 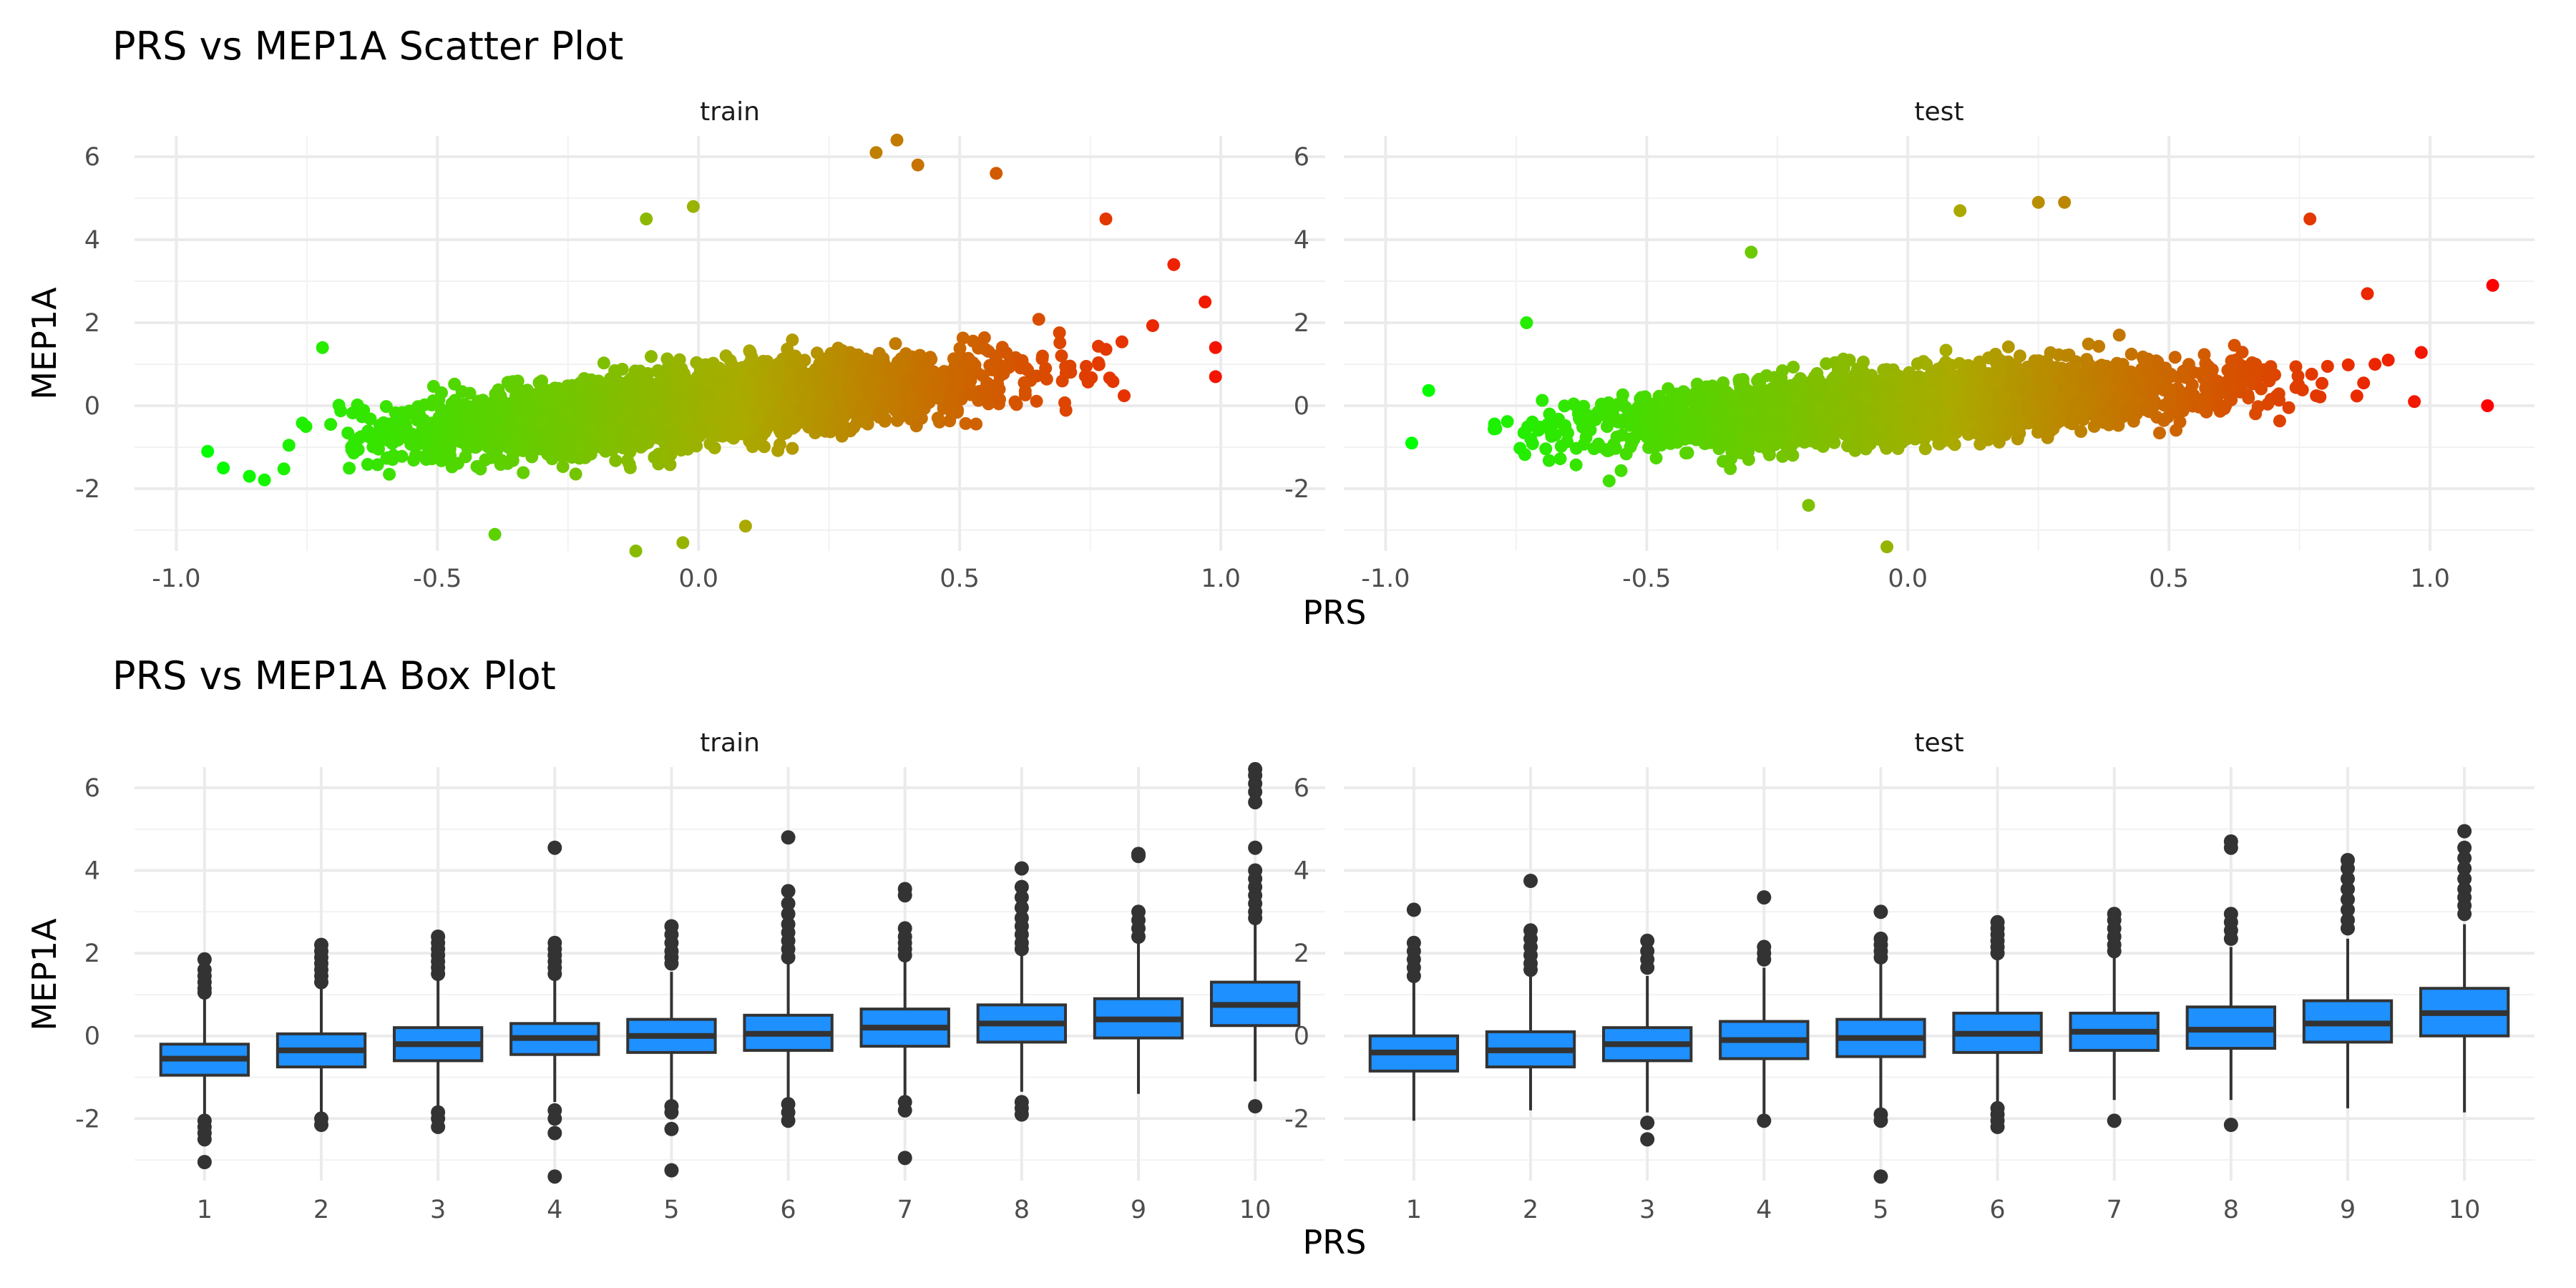 I want to click on y-tick-label: 0, so click(x=92, y=407).